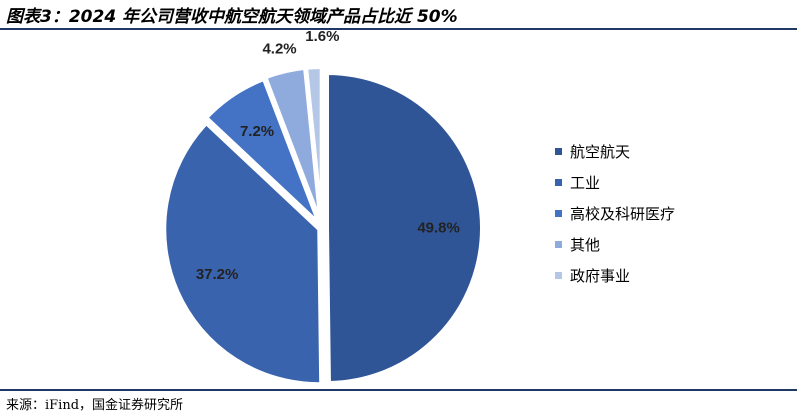 This screenshot has height=416, width=797. I want to click on legend-item-4: 政府事业, so click(615, 275).